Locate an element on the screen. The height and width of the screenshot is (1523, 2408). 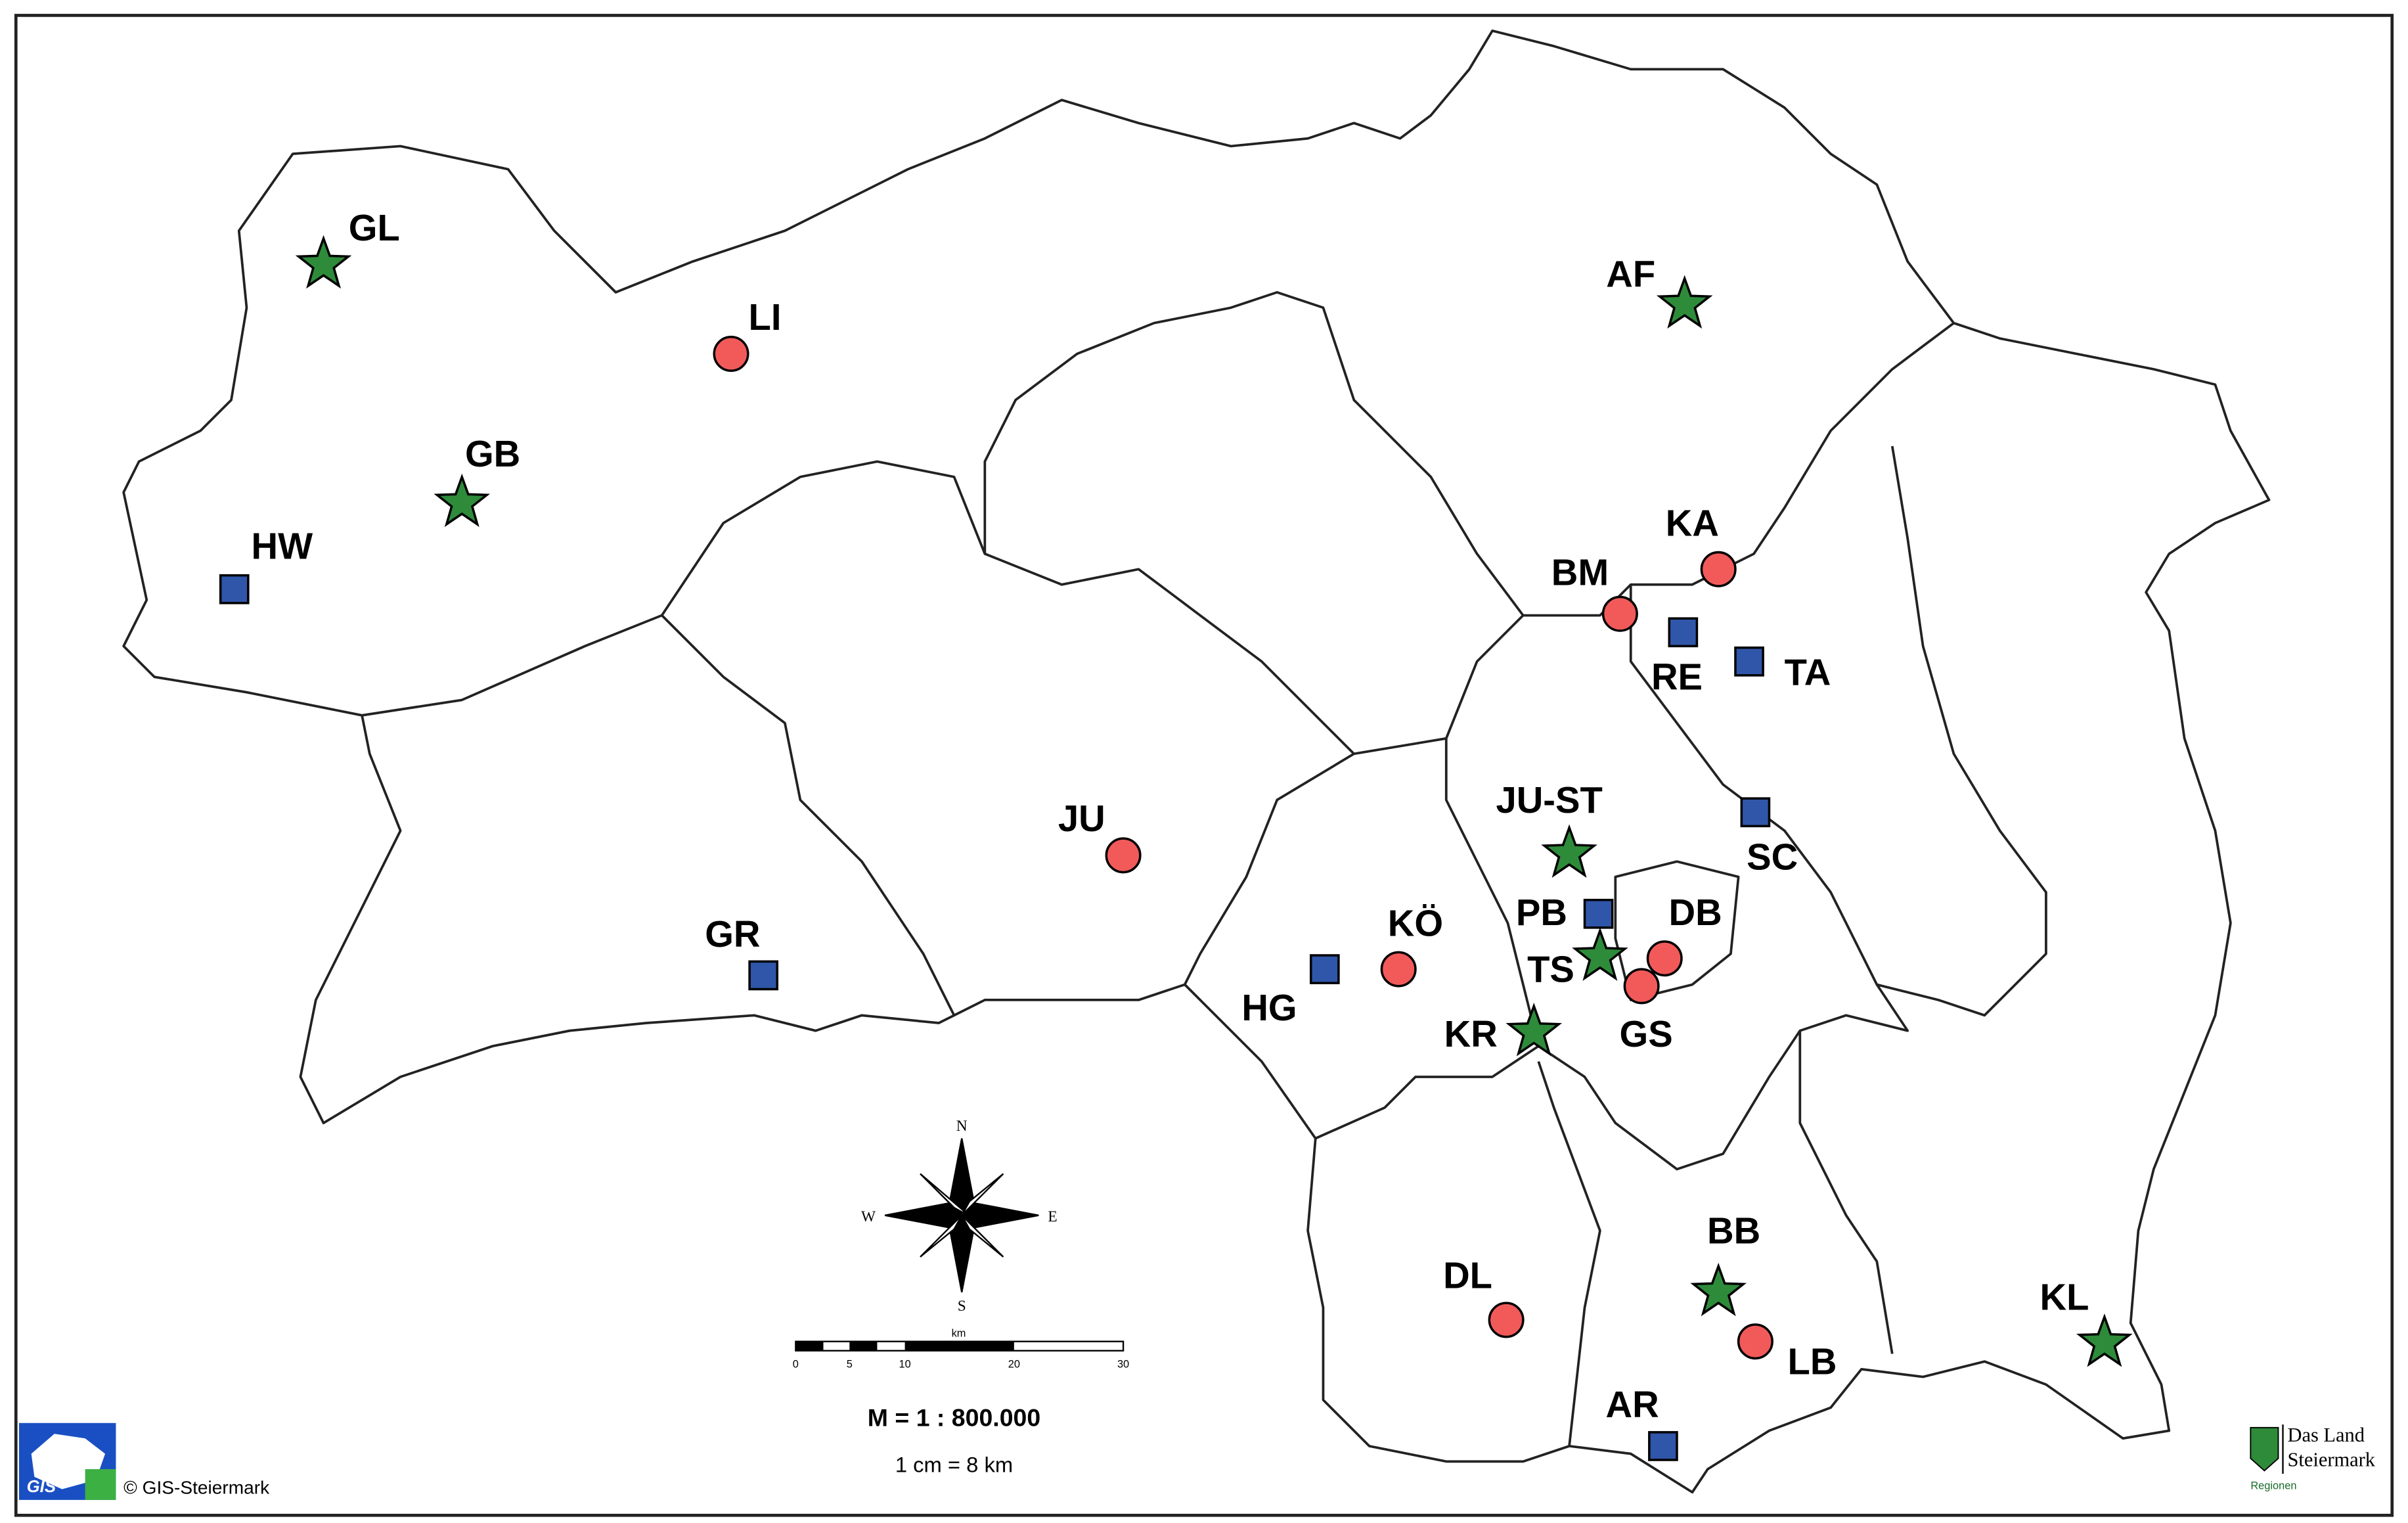
site-label: BB is located at coordinates (1734, 1231).